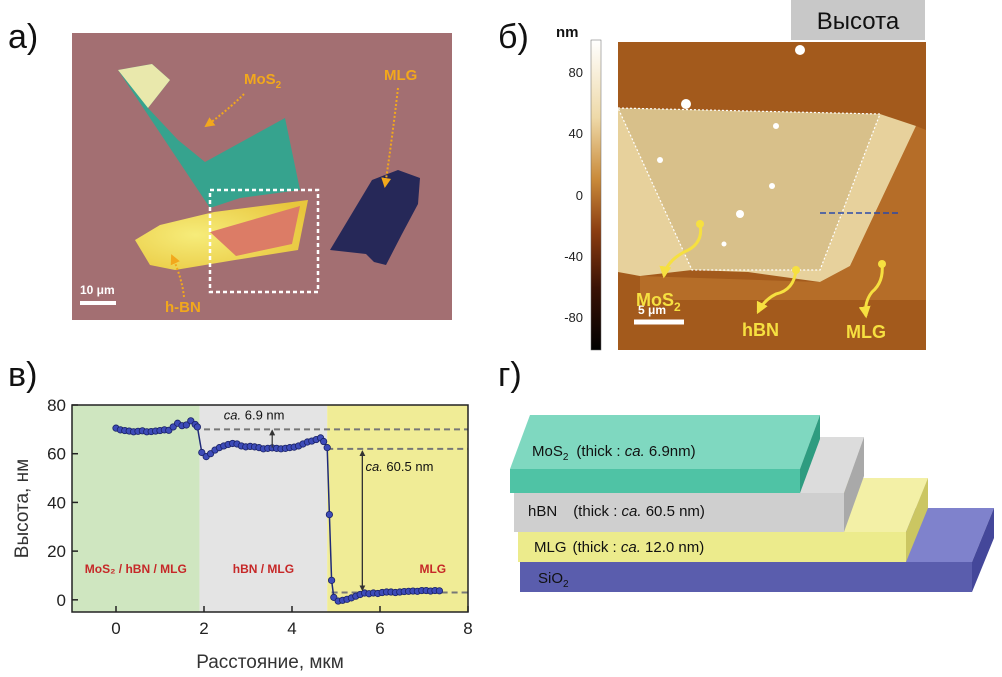 This screenshot has height=677, width=1002. What do you see at coordinates (56, 502) in the screenshot?
I see `y-tick-label: 40` at bounding box center [56, 502].